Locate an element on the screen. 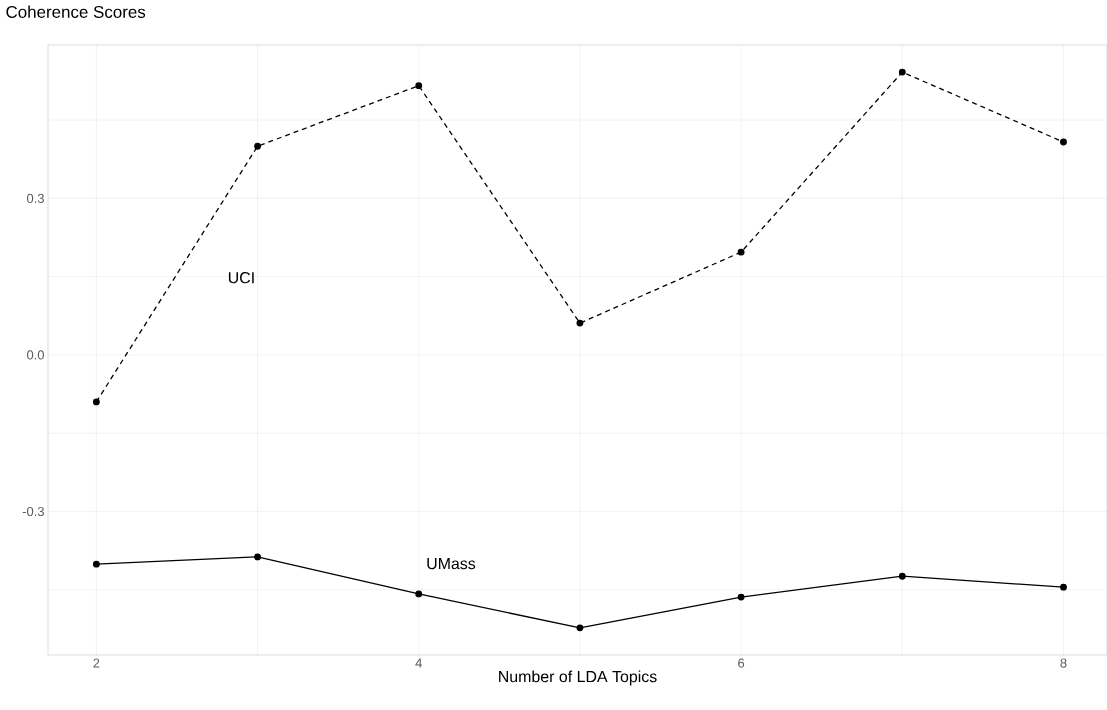 The height and width of the screenshot is (710, 1107). x-tick-label: 8 is located at coordinates (1063, 663).